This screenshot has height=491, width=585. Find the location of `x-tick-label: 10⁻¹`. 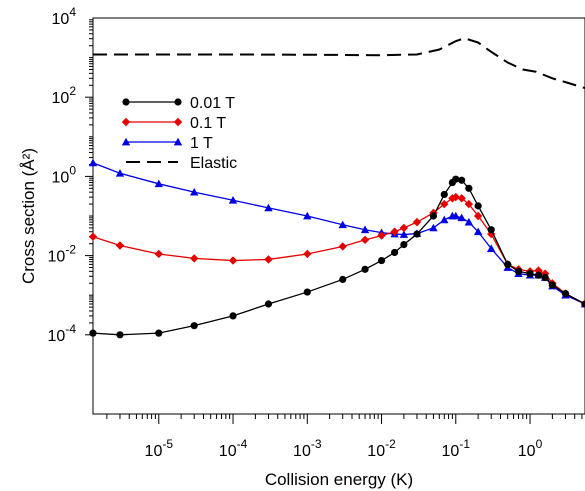

x-tick-label: 10⁻¹ is located at coordinates (456, 448).